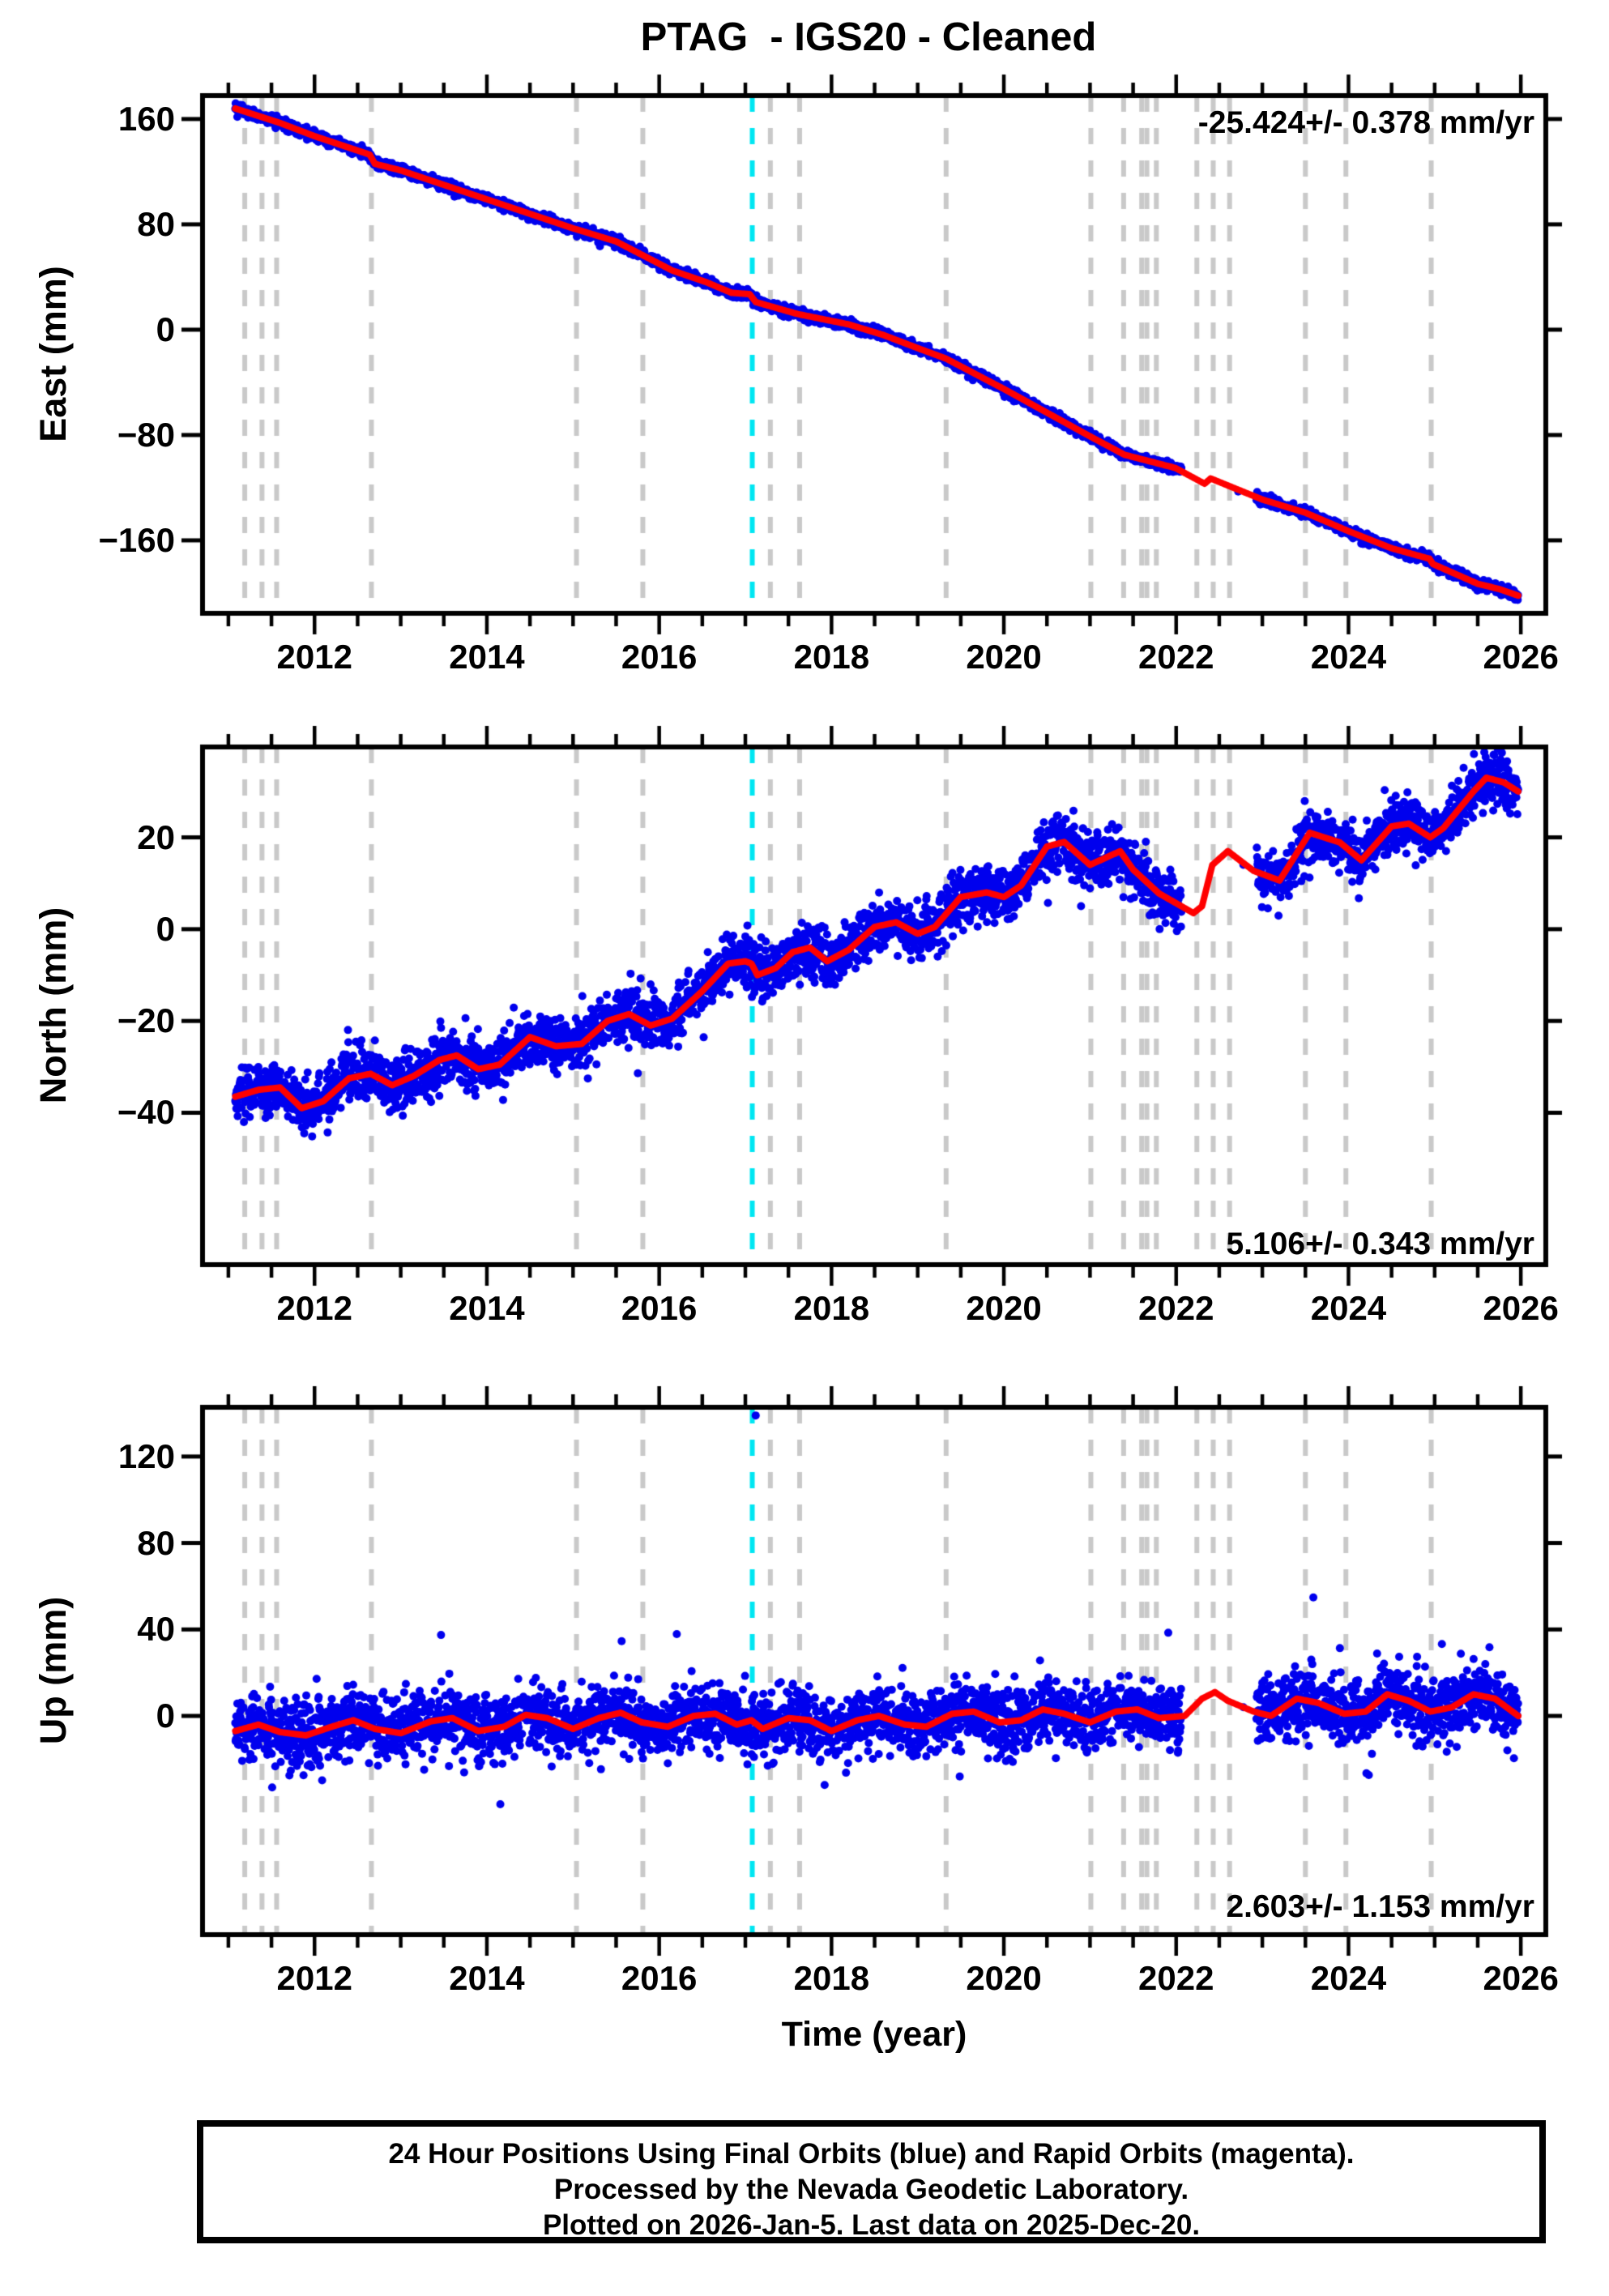  Describe the element at coordinates (874, 2035) in the screenshot. I see `time-axis-label: Time (year)` at that location.